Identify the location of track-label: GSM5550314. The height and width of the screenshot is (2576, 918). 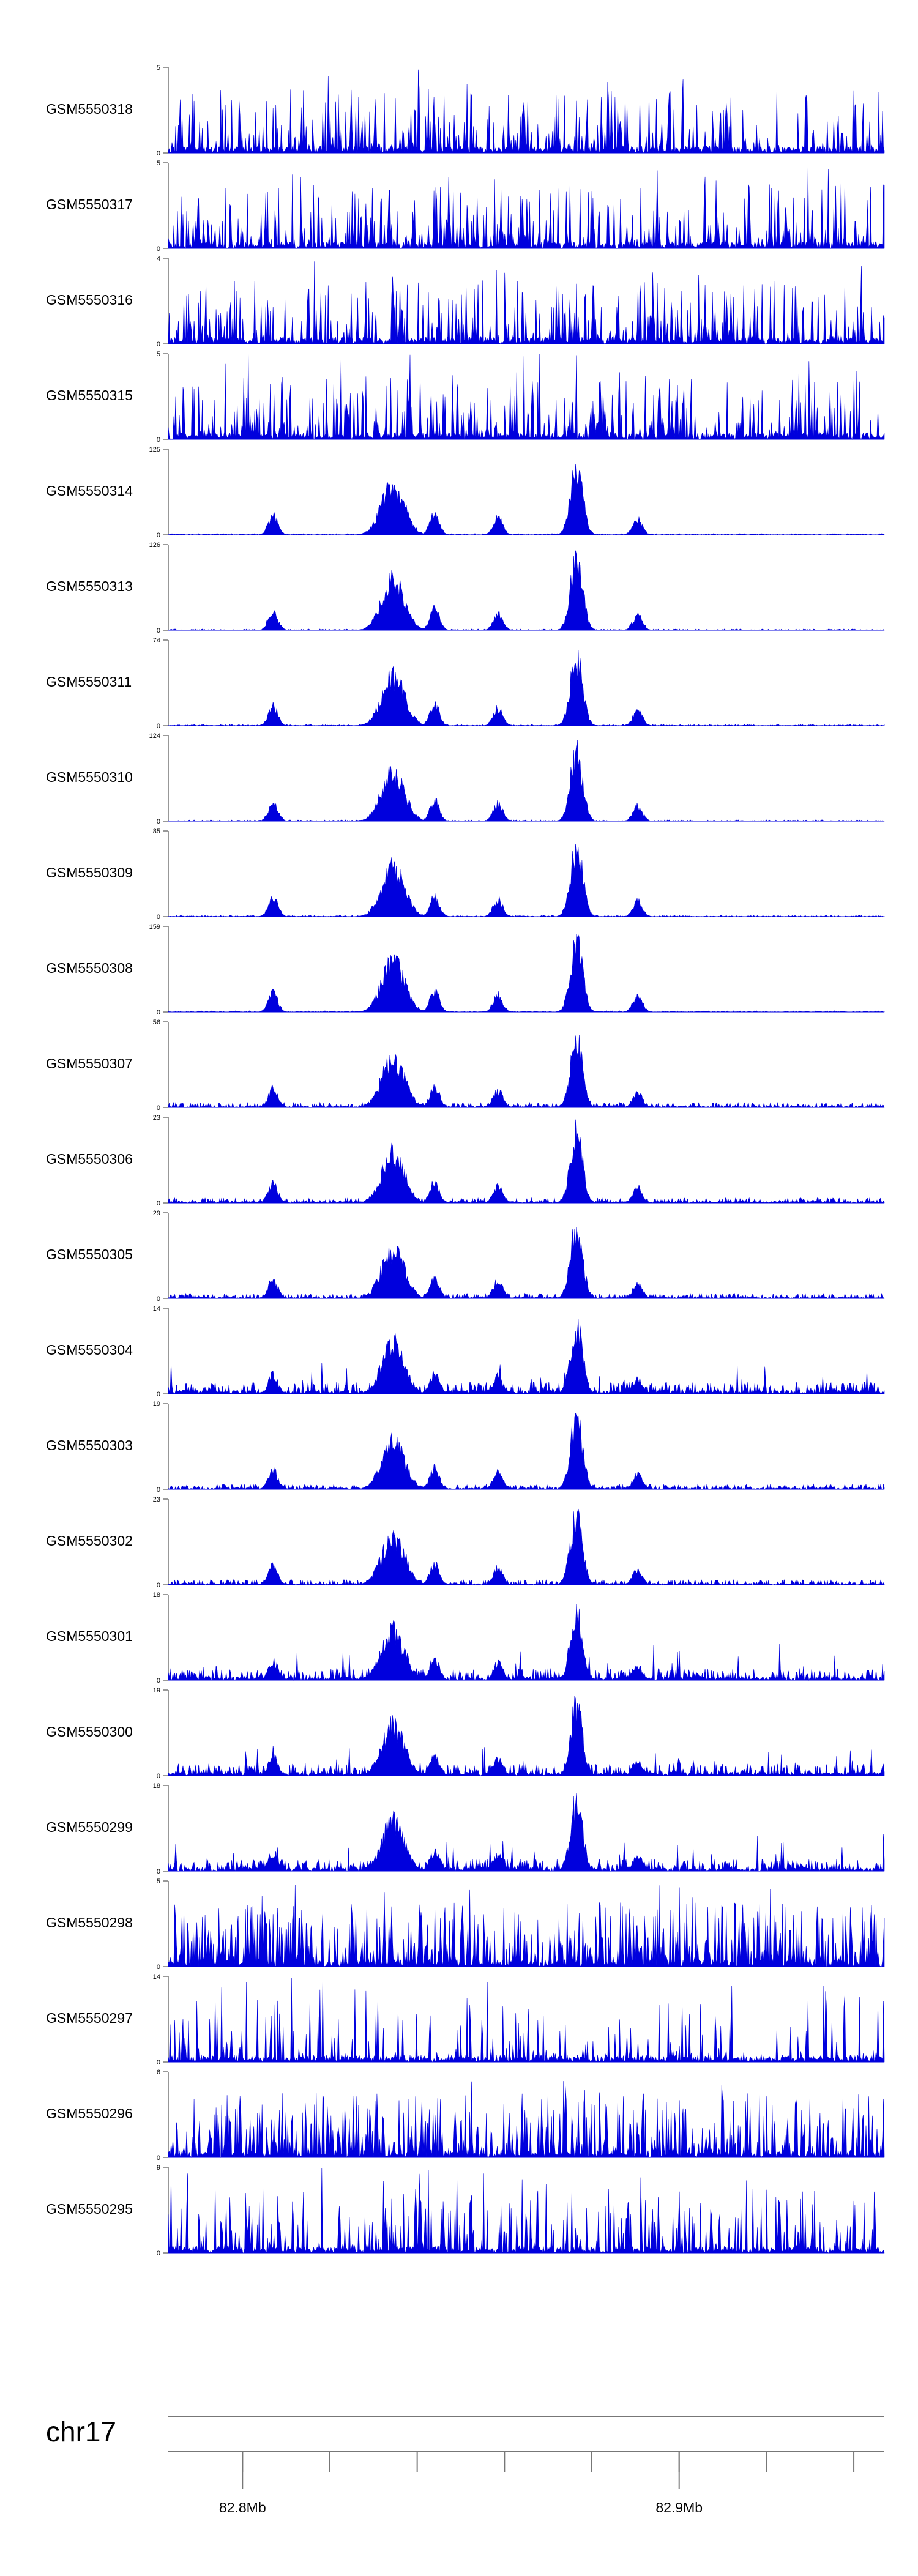
(89, 491).